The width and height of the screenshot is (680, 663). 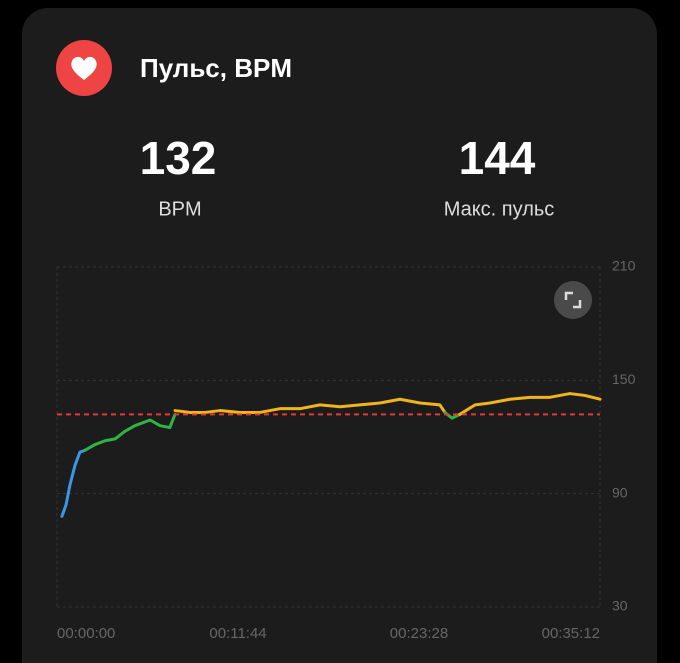 What do you see at coordinates (216, 68) in the screenshot?
I see `card-title: Пульс, BPM` at bounding box center [216, 68].